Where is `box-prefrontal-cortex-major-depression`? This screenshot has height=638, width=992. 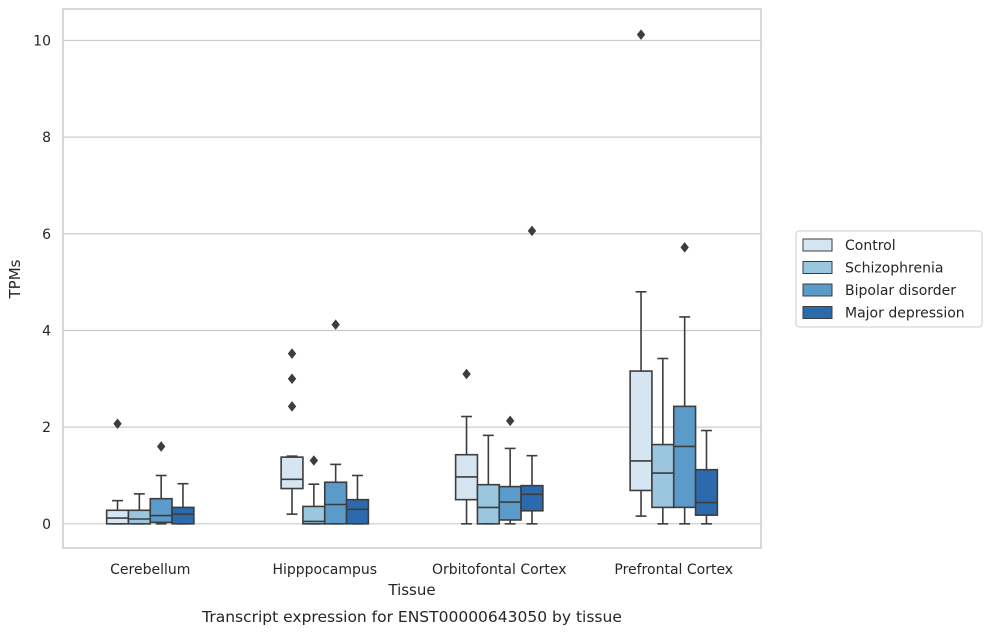
box-prefrontal-cortex-major-depression is located at coordinates (706, 477).